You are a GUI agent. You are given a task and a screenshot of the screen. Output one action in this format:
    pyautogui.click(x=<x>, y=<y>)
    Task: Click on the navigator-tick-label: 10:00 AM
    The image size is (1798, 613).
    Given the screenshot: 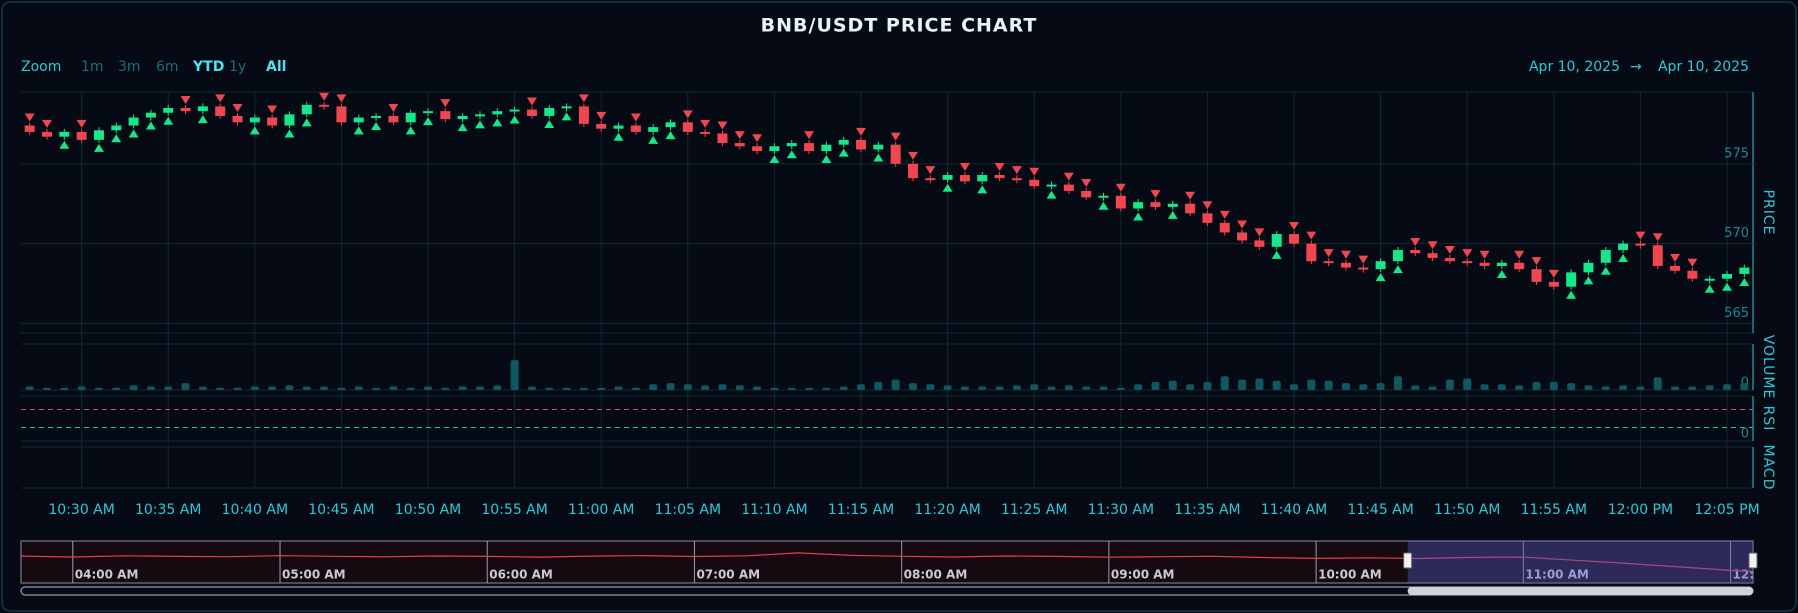 What is the action you would take?
    pyautogui.click(x=1350, y=575)
    